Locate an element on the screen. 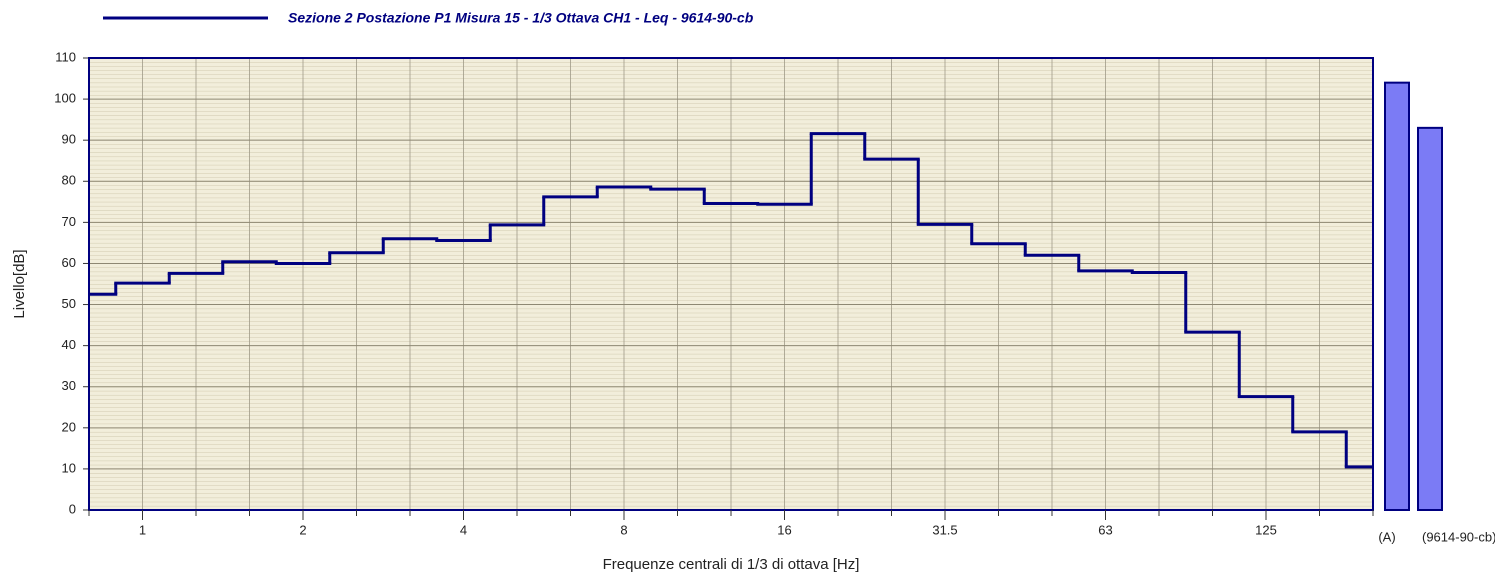 This screenshot has width=1495, height=576. x-tick-label: 16 is located at coordinates (784, 529).